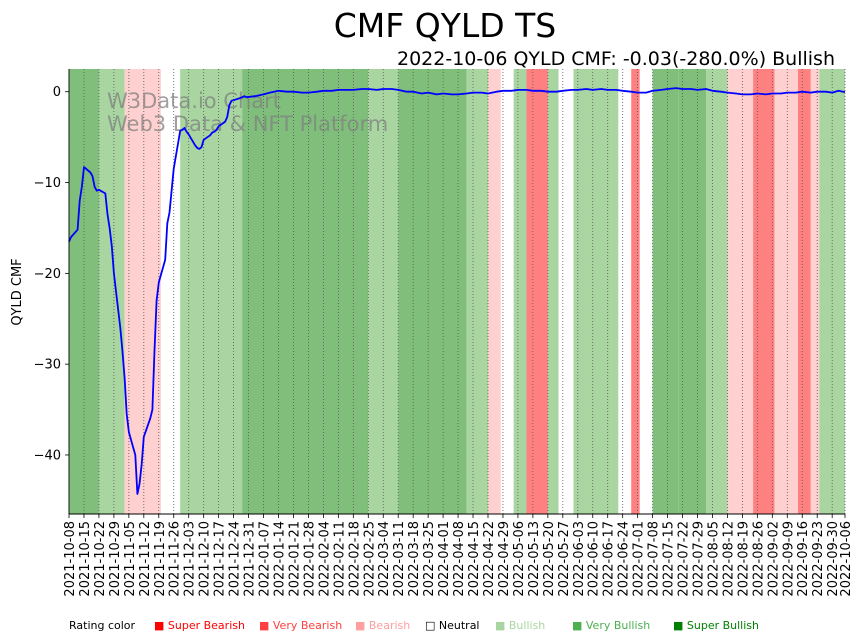 The width and height of the screenshot is (862, 641). I want to click on x-tick-label: 2021-11-05, so click(130, 559).